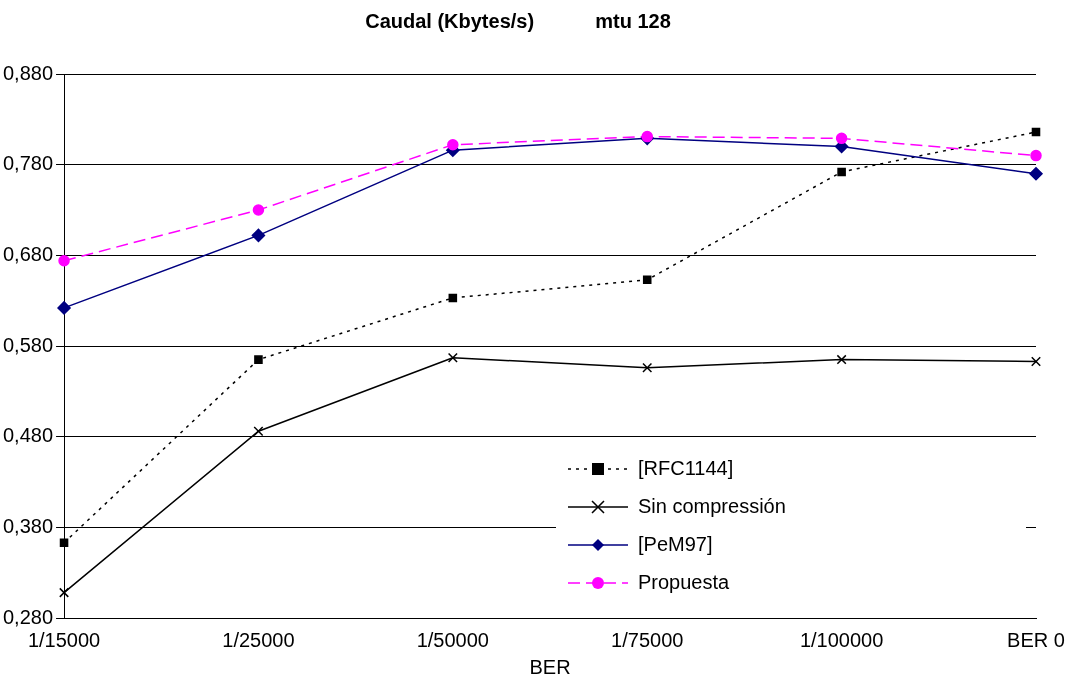 Image resolution: width=1080 pixels, height=680 pixels. What do you see at coordinates (28, 435) in the screenshot?
I see `y-tick-label: 0,480` at bounding box center [28, 435].